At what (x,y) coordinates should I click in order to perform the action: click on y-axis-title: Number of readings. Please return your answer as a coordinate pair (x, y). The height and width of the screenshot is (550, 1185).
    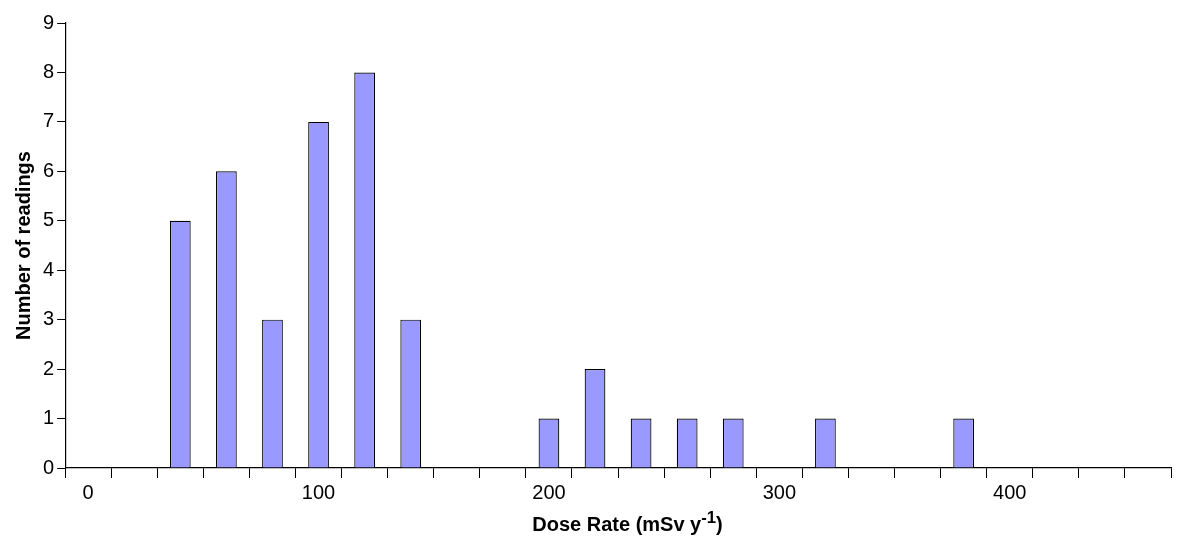
    Looking at the image, I should click on (22, 245).